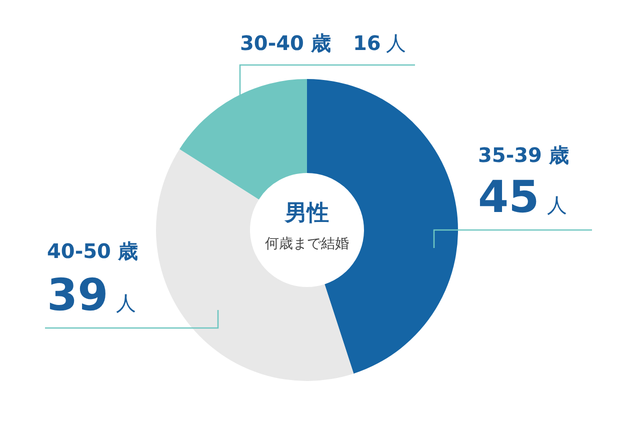  What do you see at coordinates (285, 43) in the screenshot?
I see `slice-label: 30-40 歳` at bounding box center [285, 43].